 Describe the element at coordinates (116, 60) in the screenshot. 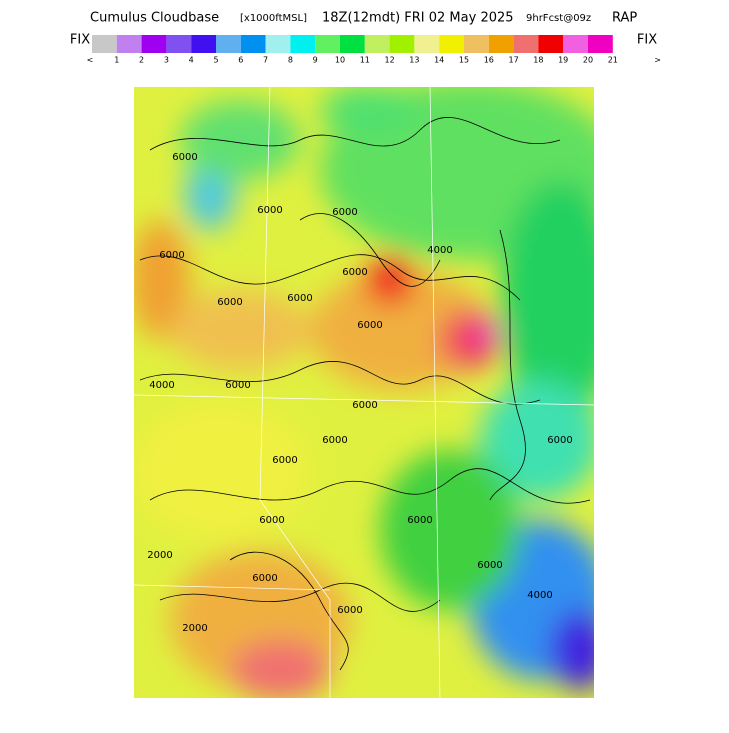

I see `colorbar-tick-label: 1` at that location.